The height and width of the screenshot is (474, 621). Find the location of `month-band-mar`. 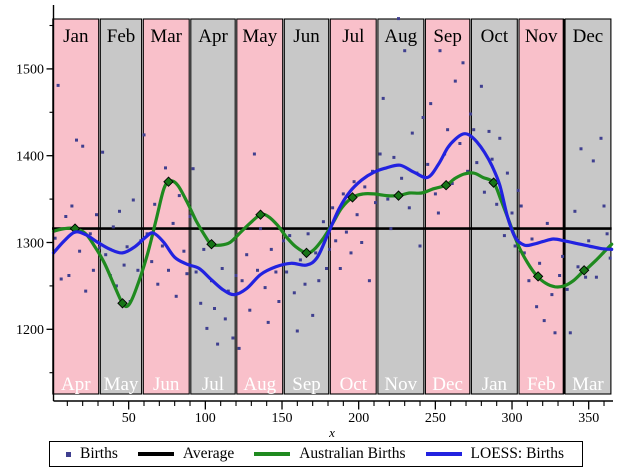

month-band-mar is located at coordinates (166, 206).